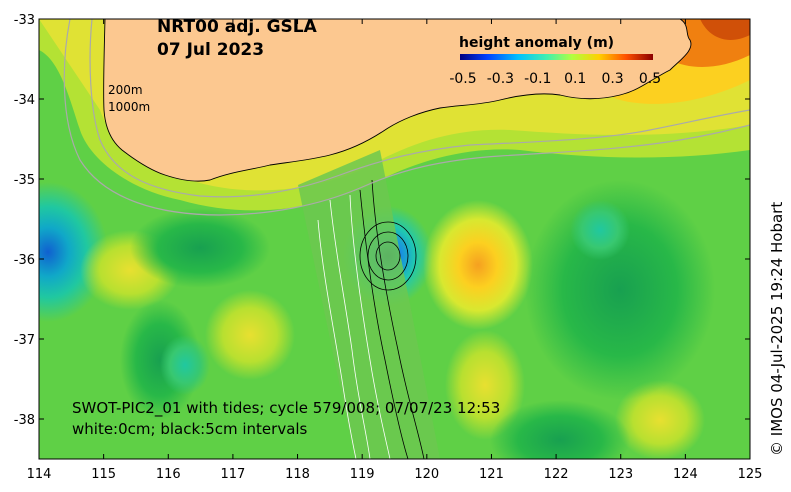 This screenshot has height=492, width=791. I want to click on y-tick-label: -38, so click(24, 420).